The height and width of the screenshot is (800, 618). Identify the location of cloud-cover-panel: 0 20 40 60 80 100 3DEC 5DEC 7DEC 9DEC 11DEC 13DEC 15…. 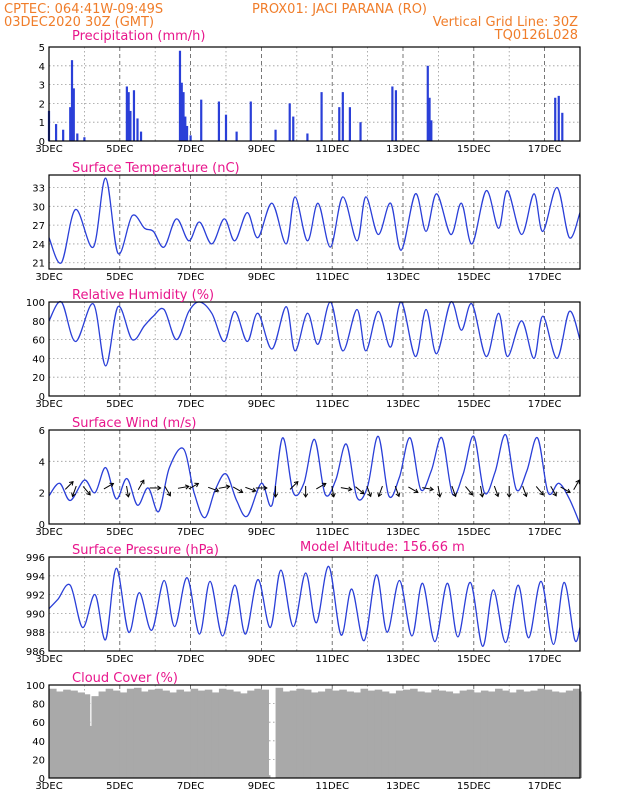
(304, 731).